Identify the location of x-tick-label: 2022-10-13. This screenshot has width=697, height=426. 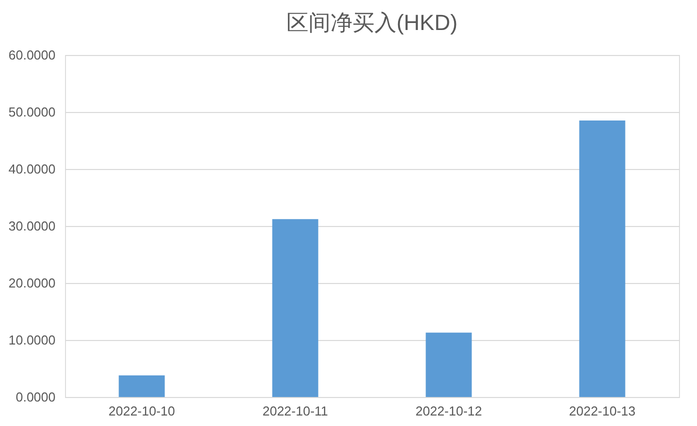
(602, 411).